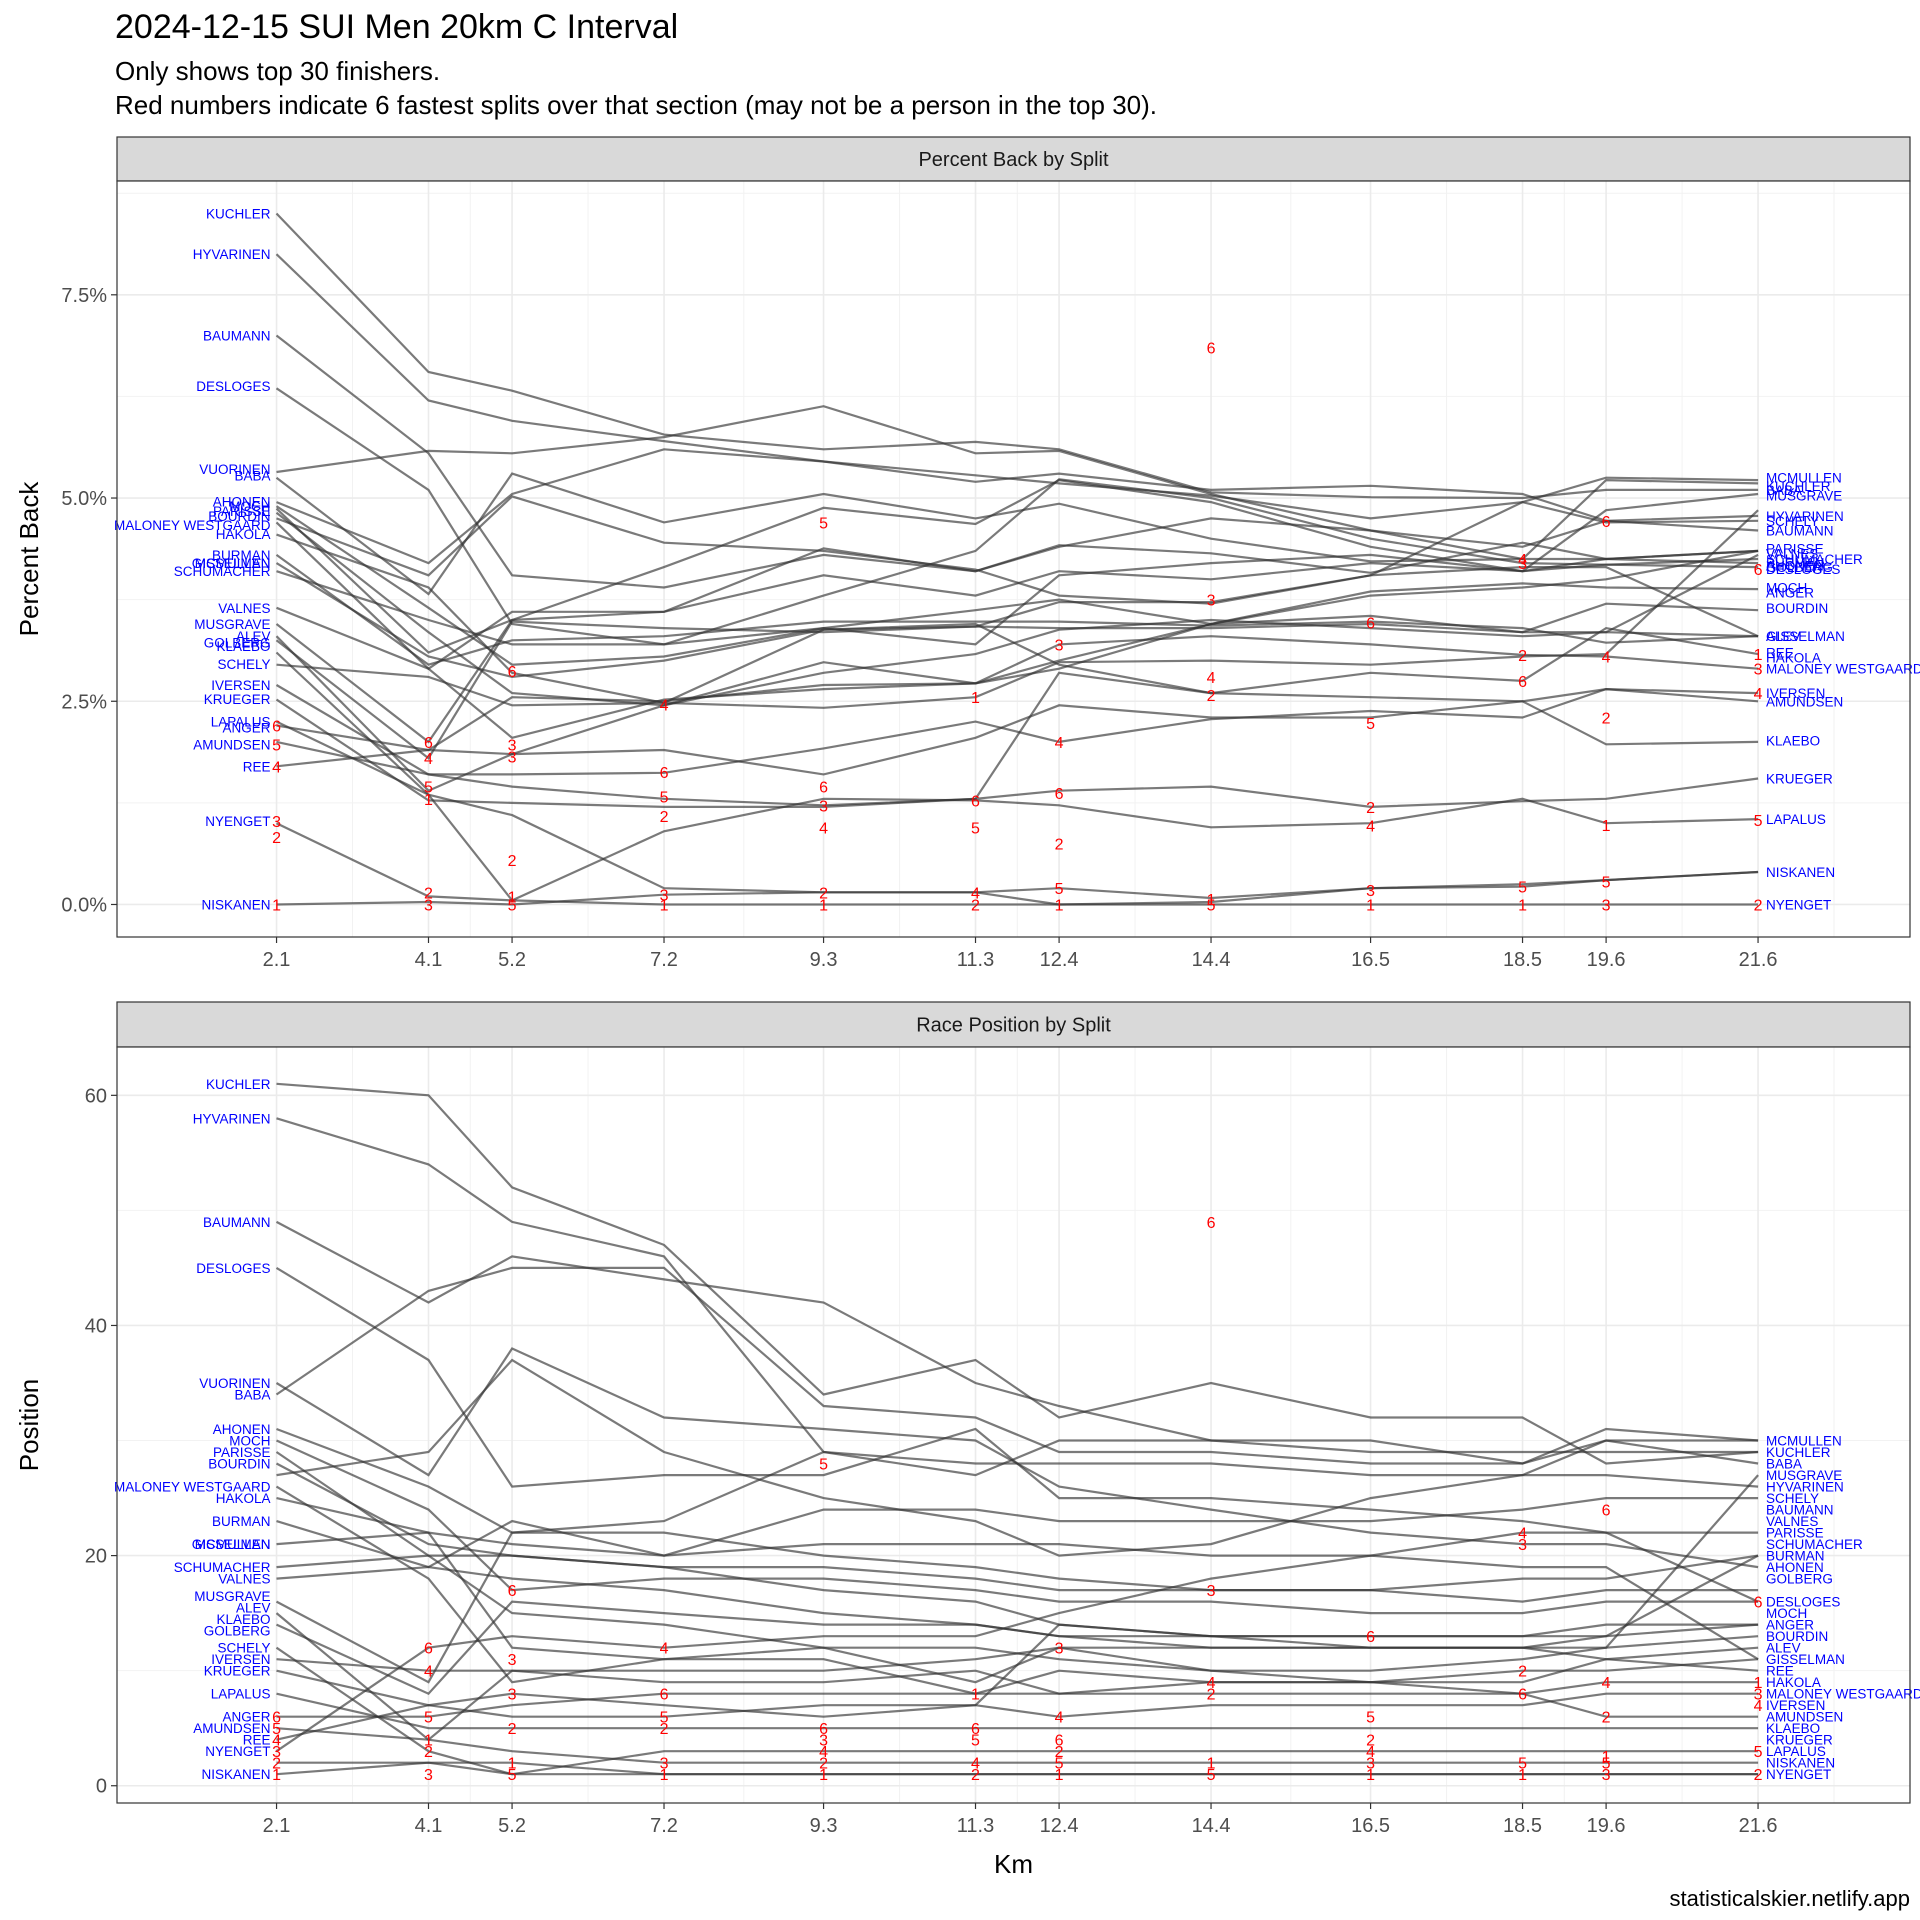 The image size is (1920, 1920). I want to click on y-tick-label: 2.5%, so click(84, 702).